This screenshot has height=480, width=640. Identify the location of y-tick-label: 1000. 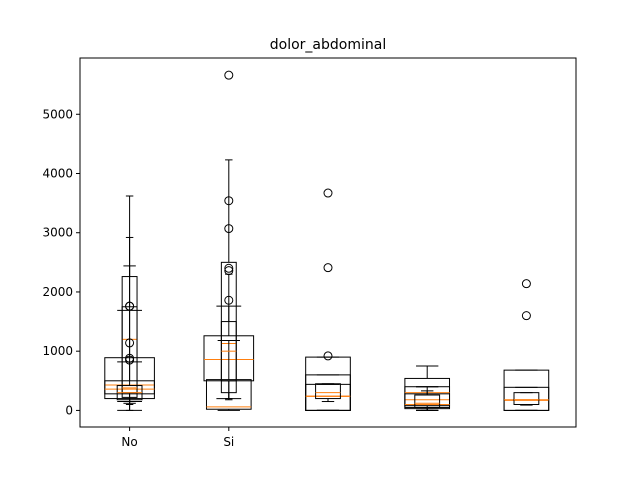
(57, 351).